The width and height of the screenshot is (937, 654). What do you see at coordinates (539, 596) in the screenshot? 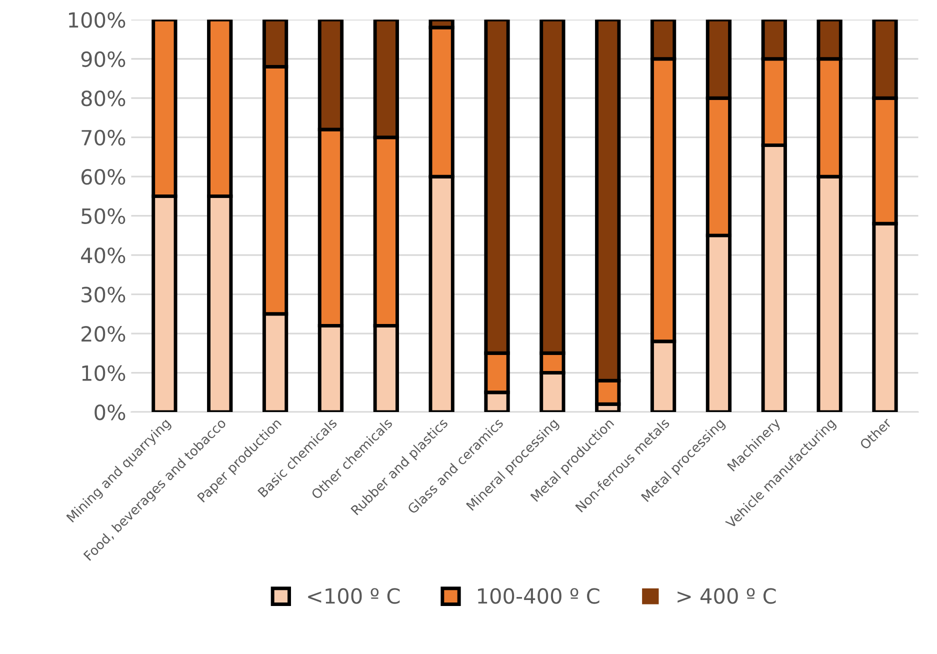
I see `legend-label: 100-400 º C` at bounding box center [539, 596].